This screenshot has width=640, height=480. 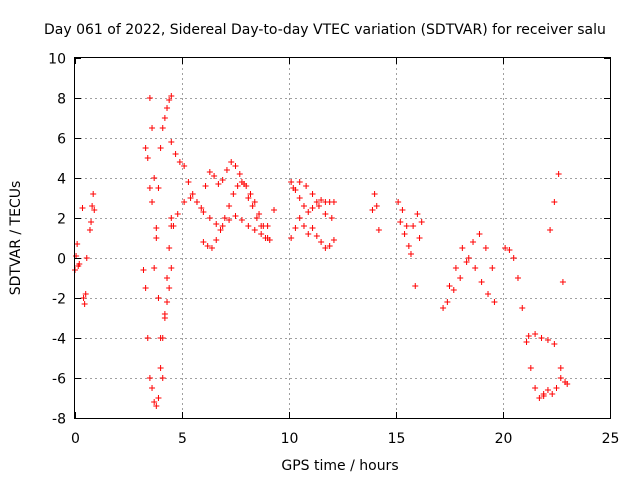 What do you see at coordinates (158, 316) in the screenshot?
I see `series-arc-d` at bounding box center [158, 316].